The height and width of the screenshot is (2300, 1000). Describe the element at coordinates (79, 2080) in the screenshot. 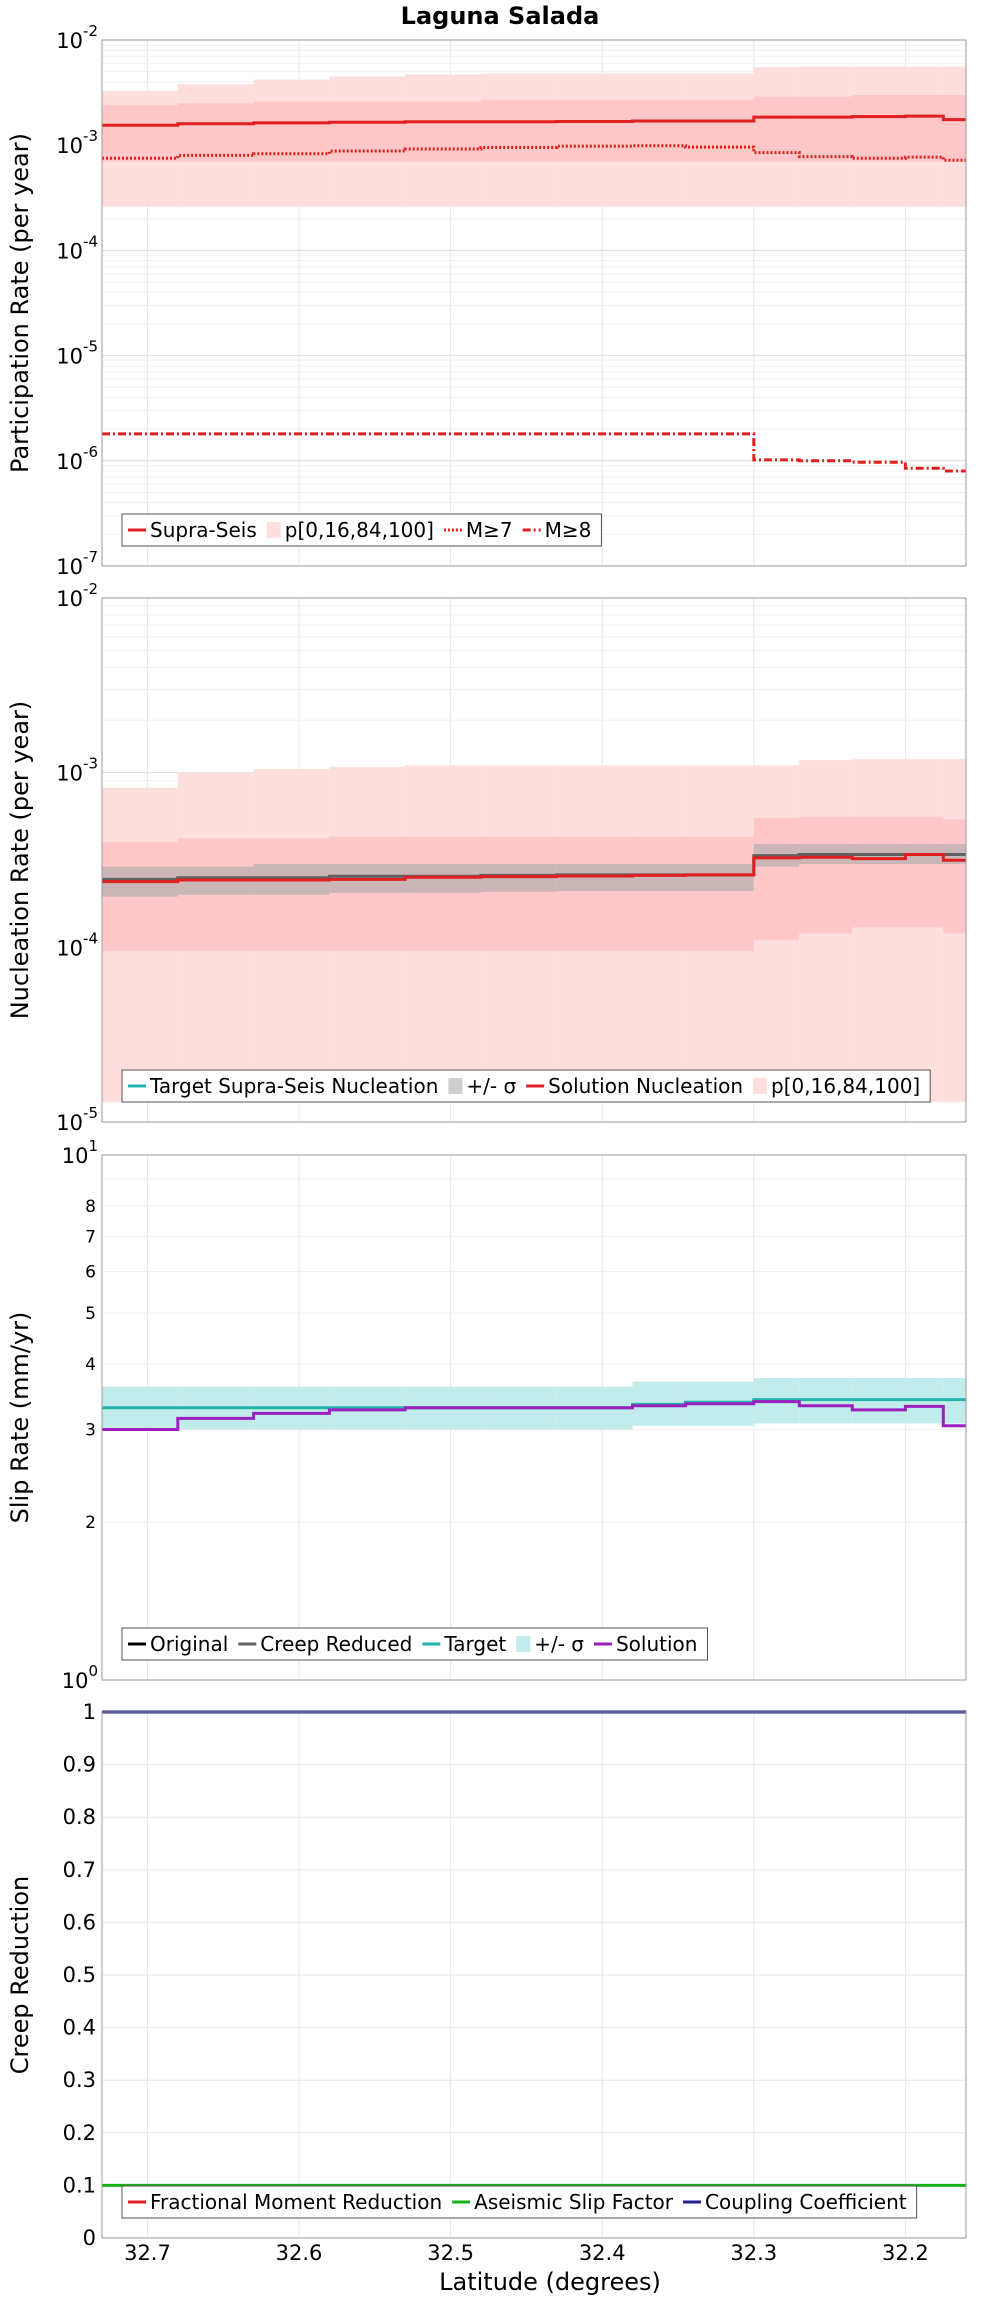

I see `creep-ytick-label: 0.3` at that location.